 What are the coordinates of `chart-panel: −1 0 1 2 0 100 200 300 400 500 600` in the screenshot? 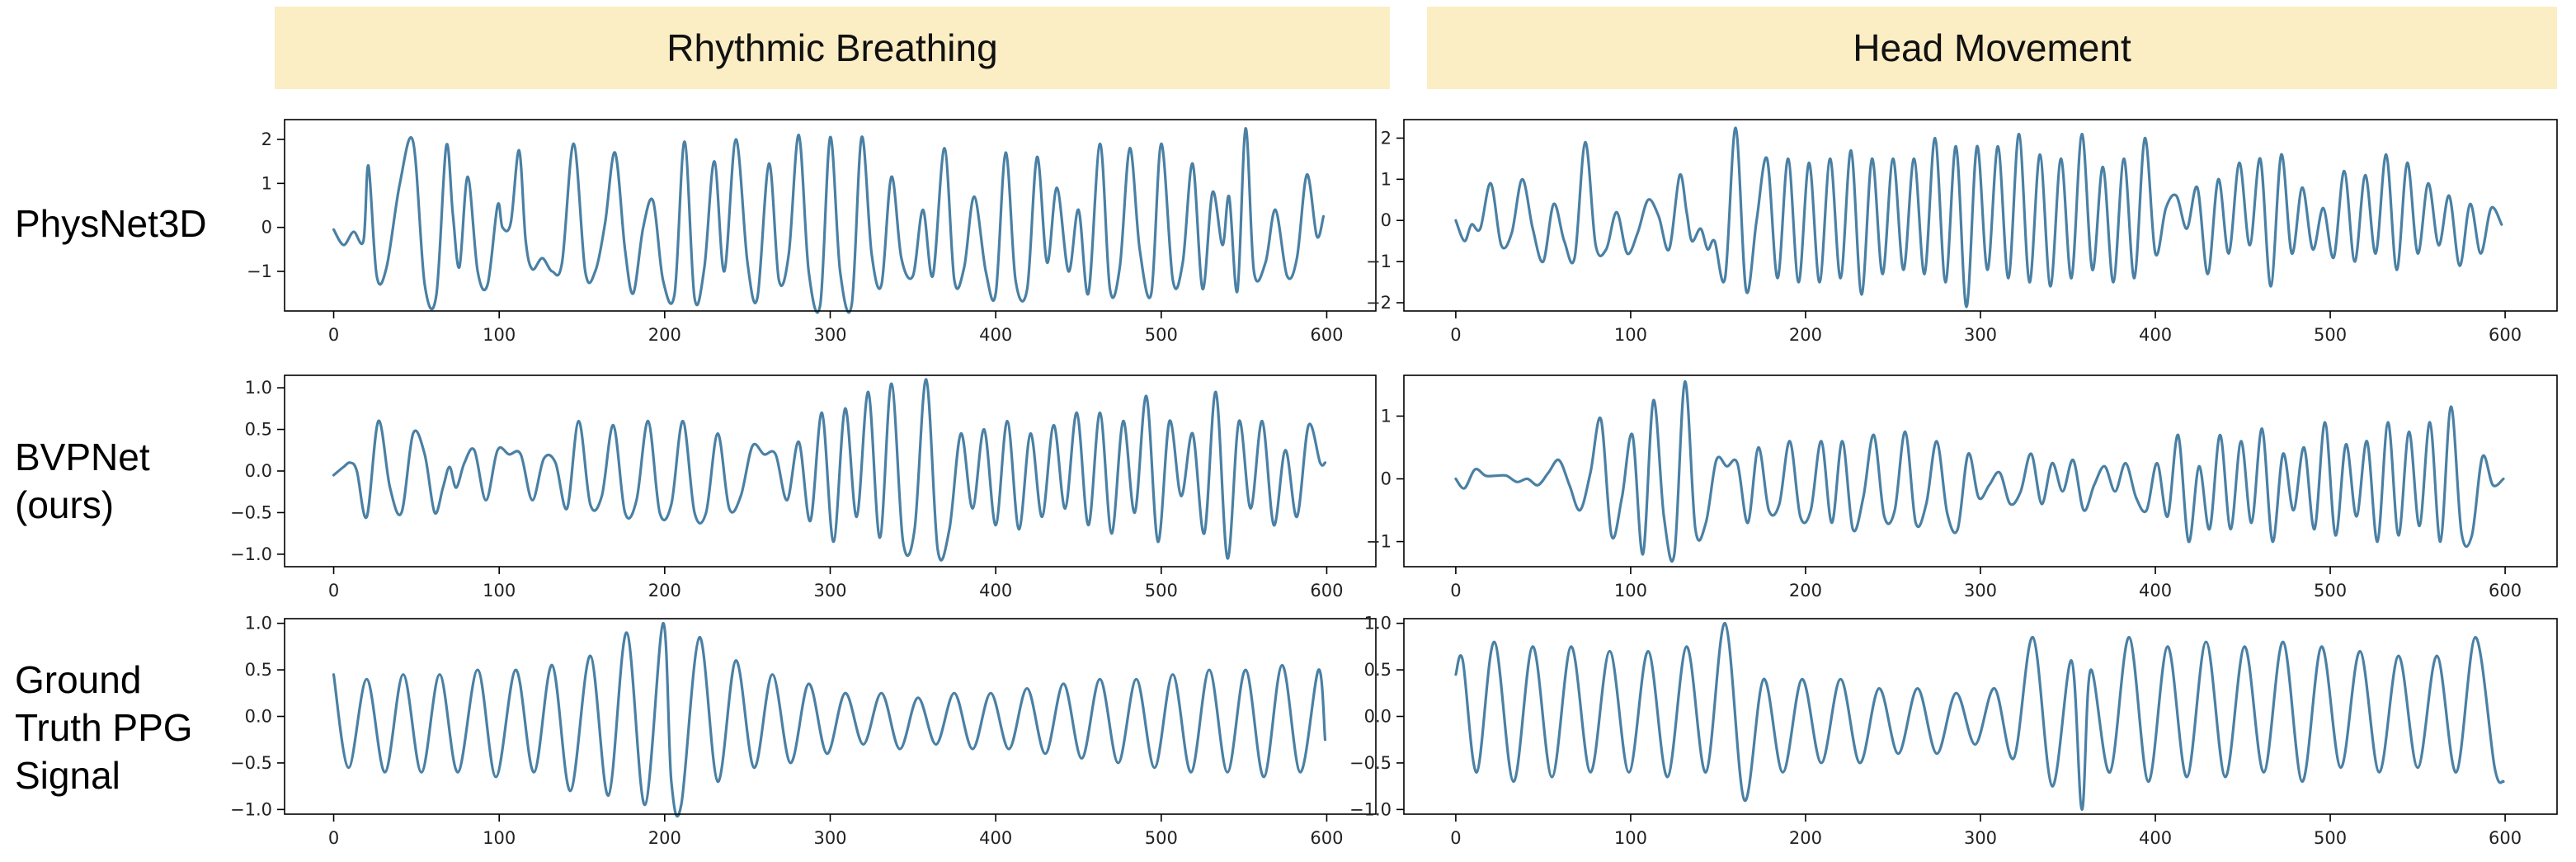 It's located at (812, 232).